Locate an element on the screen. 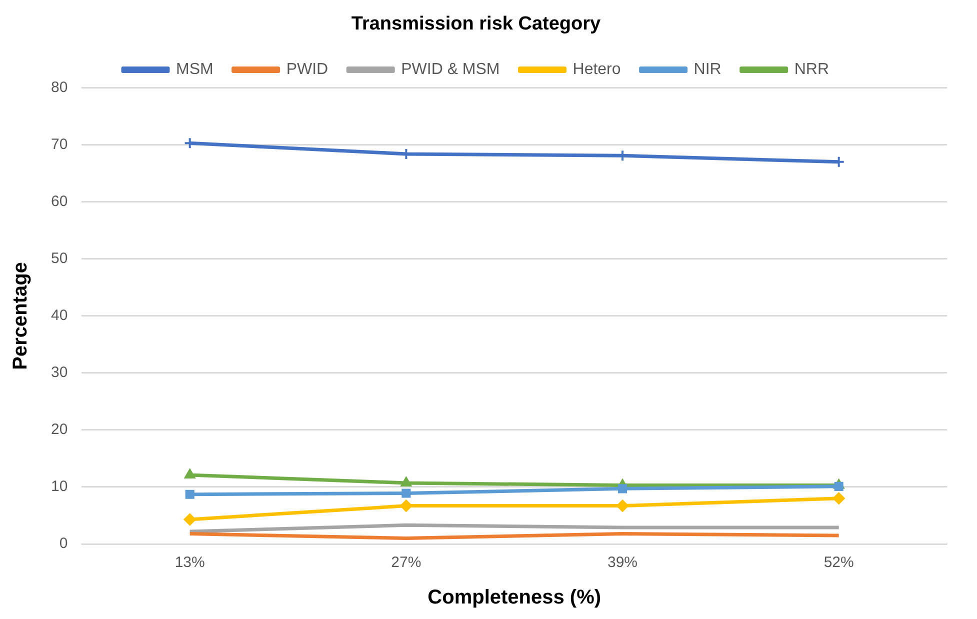 The height and width of the screenshot is (619, 977). chart-title: Transmission risk Category is located at coordinates (476, 24).